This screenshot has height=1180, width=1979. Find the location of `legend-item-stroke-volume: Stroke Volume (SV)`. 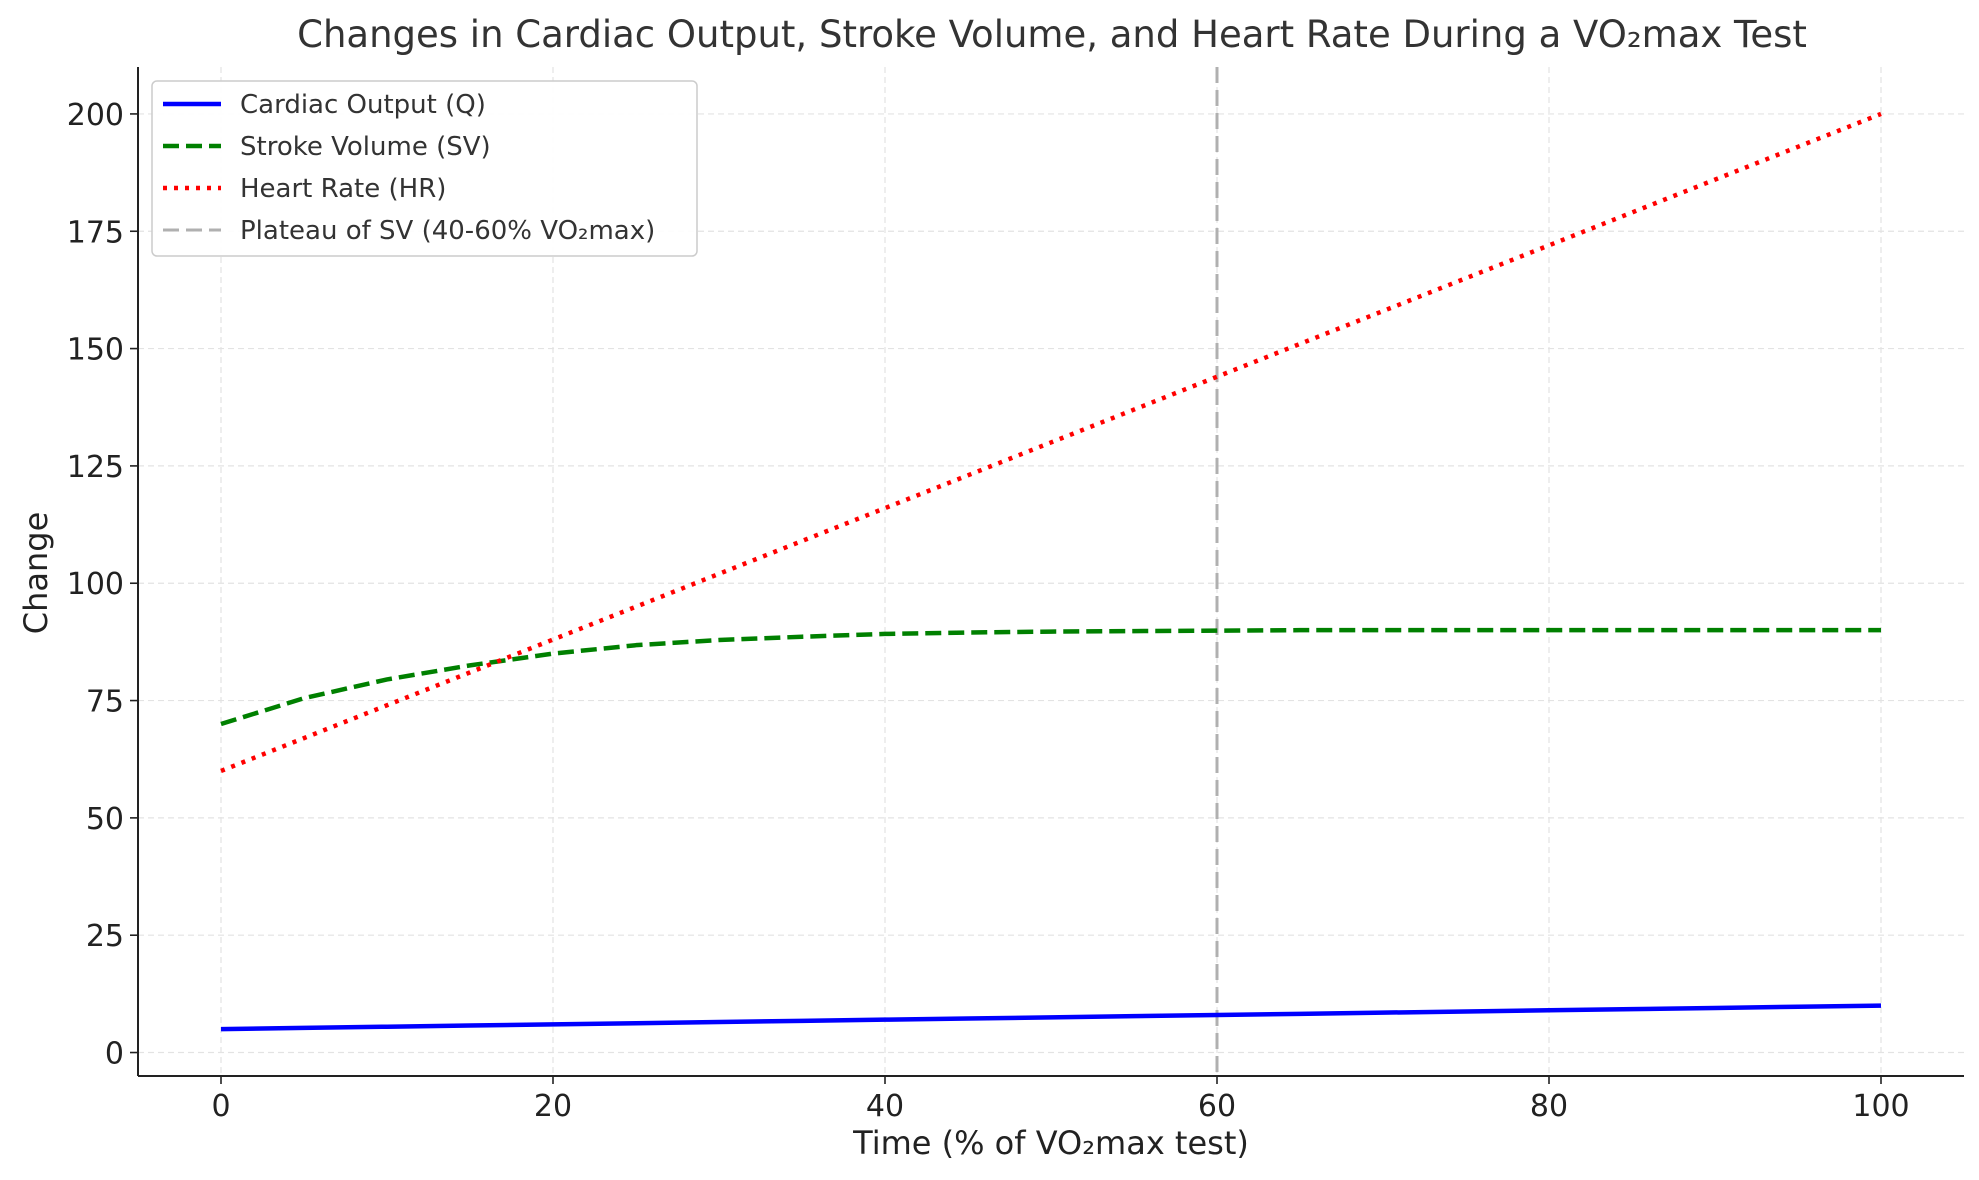

legend-item-stroke-volume: Stroke Volume (SV) is located at coordinates (327, 147).